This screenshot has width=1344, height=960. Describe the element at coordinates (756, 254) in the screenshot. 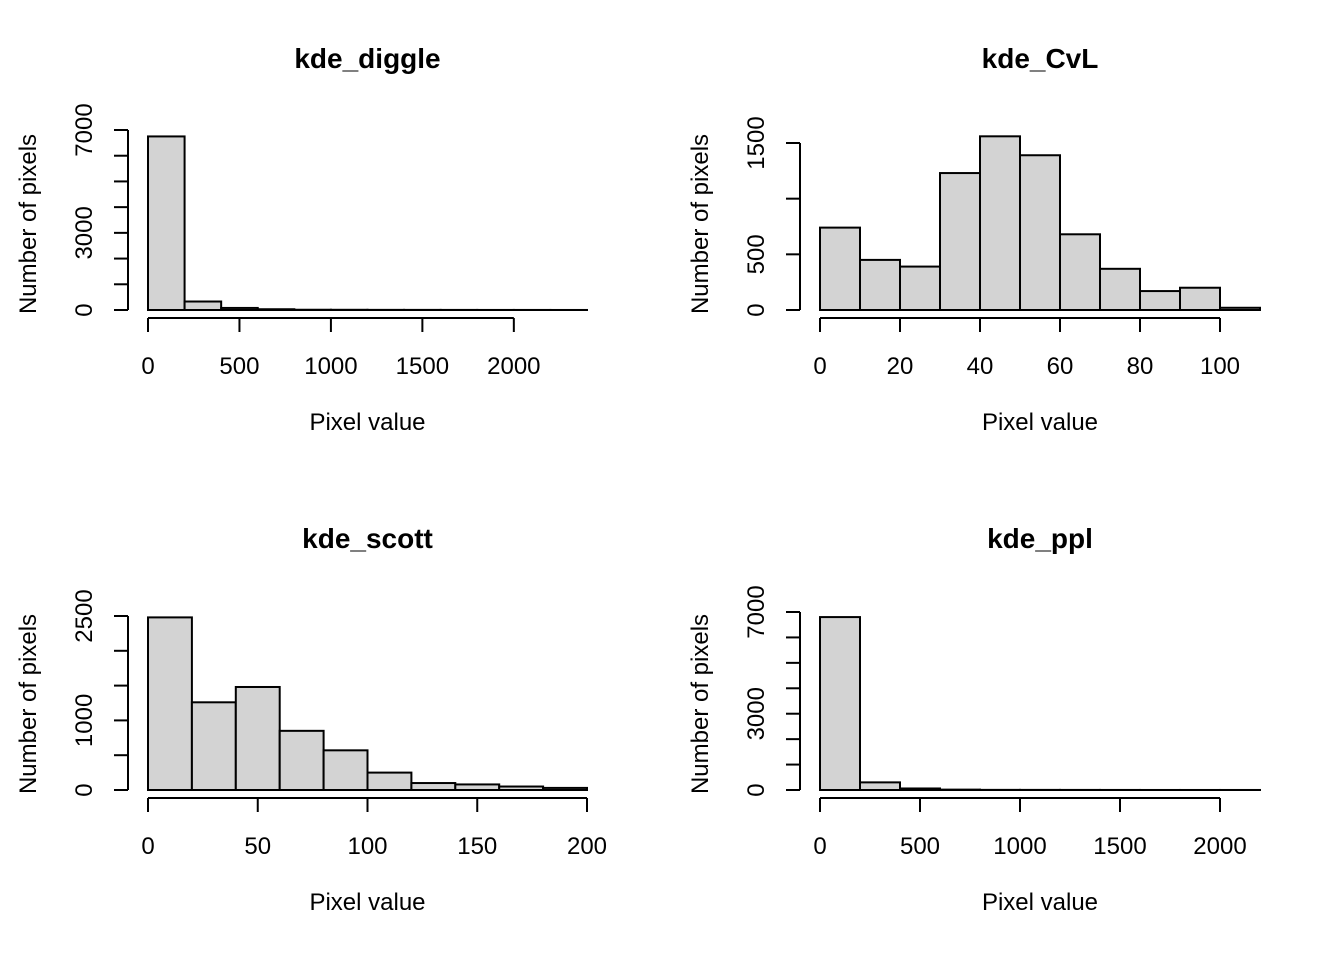

I see `y-tick-label: 500` at that location.